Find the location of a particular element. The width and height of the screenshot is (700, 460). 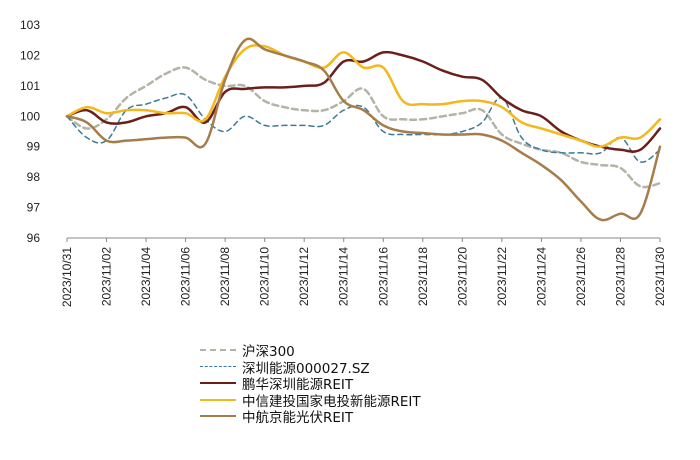

legend-label: 中信建投国家电投新能源REIT is located at coordinates (331, 401).